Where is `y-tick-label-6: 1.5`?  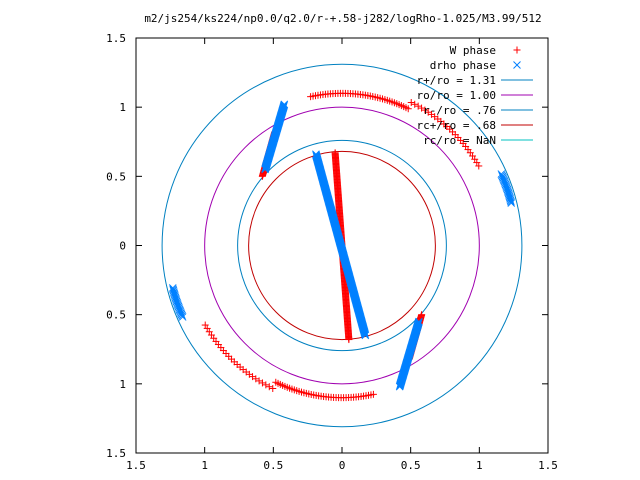
y-tick-label-6: 1.5 is located at coordinates (116, 453).